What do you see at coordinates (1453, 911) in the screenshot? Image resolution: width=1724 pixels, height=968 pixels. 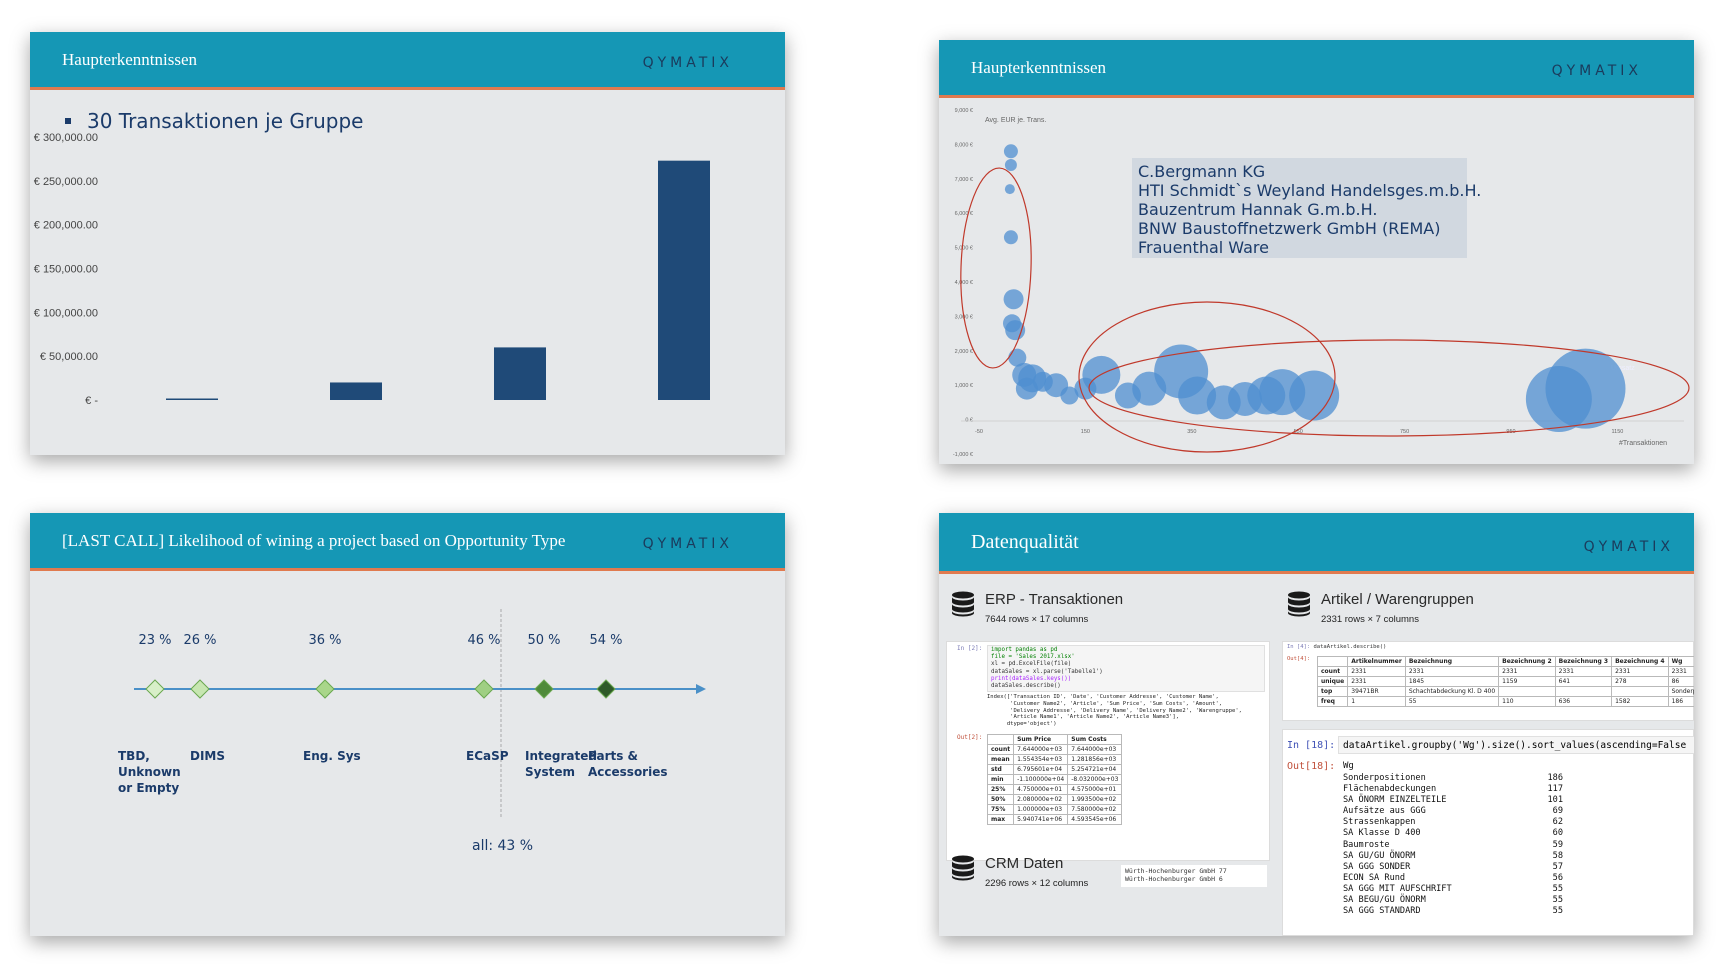 I see `groupby-row: SA GGG STANDARD 55` at bounding box center [1453, 911].